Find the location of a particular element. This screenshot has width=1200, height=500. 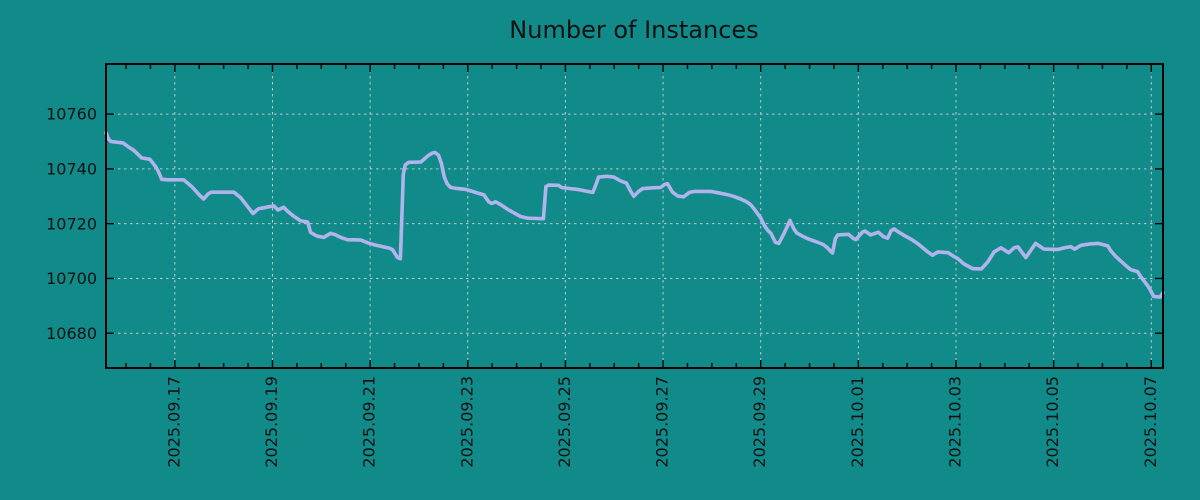

x-axis-tick-label: 2025.09.27 is located at coordinates (662, 422).